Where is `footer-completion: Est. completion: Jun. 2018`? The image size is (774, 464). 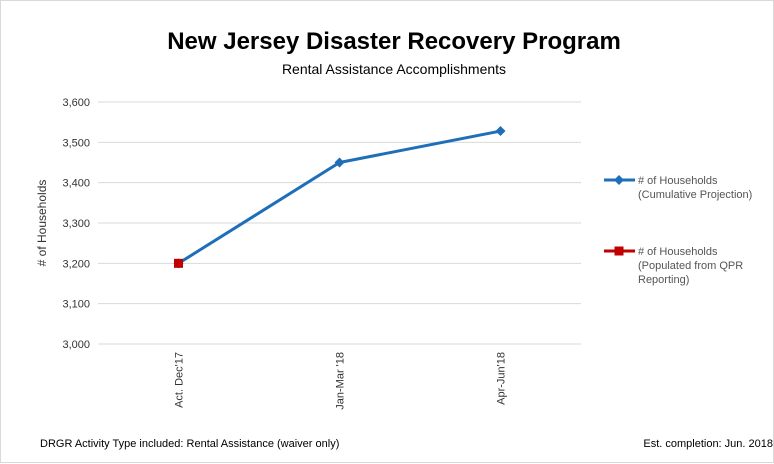
footer-completion: Est. completion: Jun. 2018 is located at coordinates (708, 444).